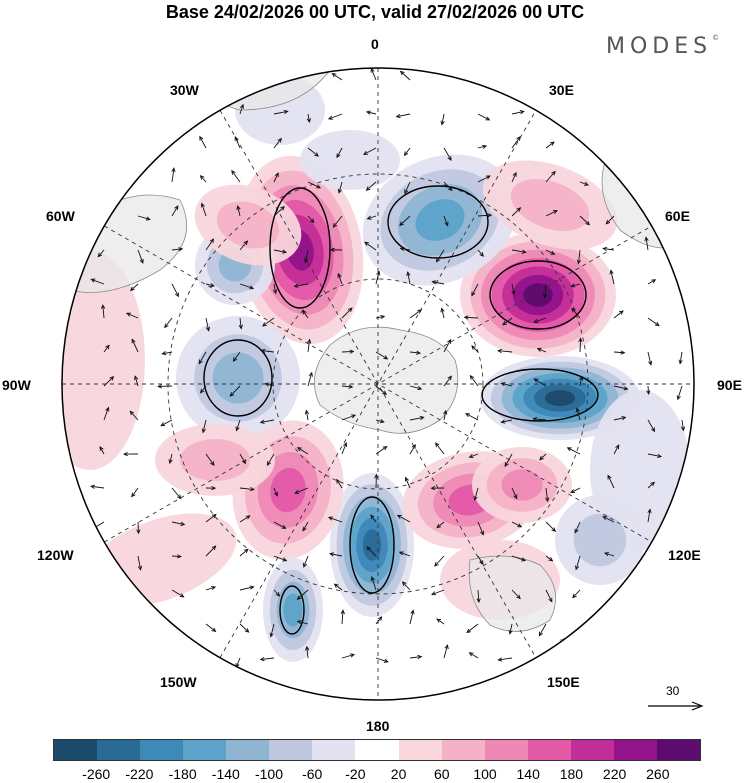 This screenshot has width=750, height=783. I want to click on reference-vector-label: 30, so click(673, 691).